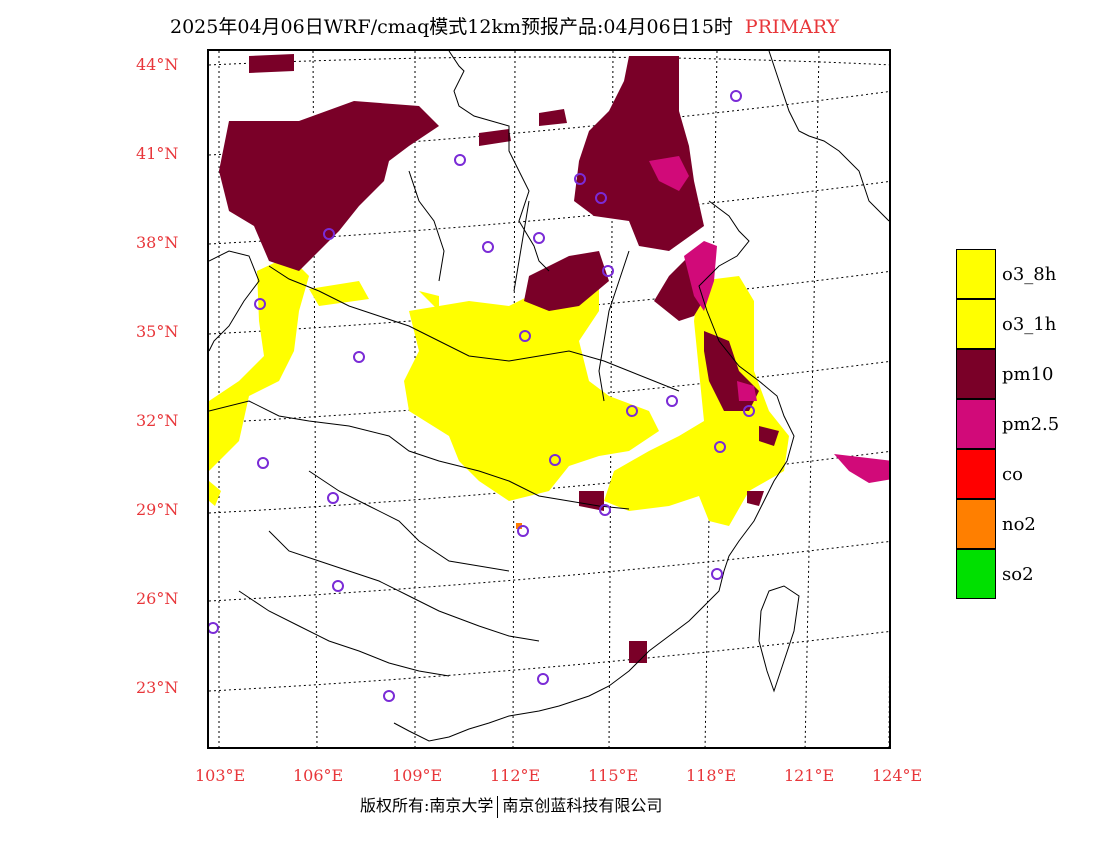  Describe the element at coordinates (1029, 324) in the screenshot. I see `legend-label: o3_1h` at that location.